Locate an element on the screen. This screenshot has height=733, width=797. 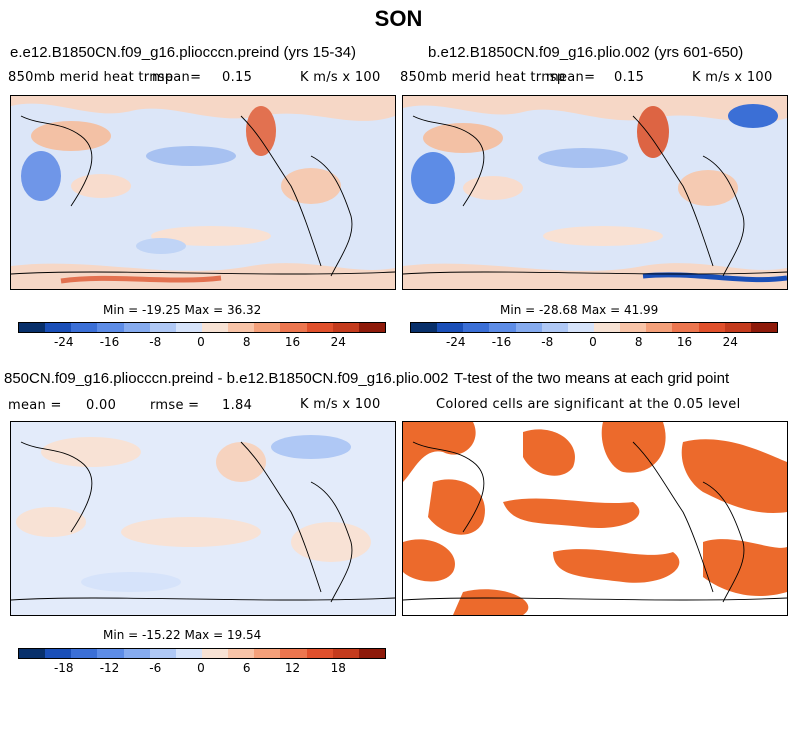
panel3-colorbar is located at coordinates (202, 653).